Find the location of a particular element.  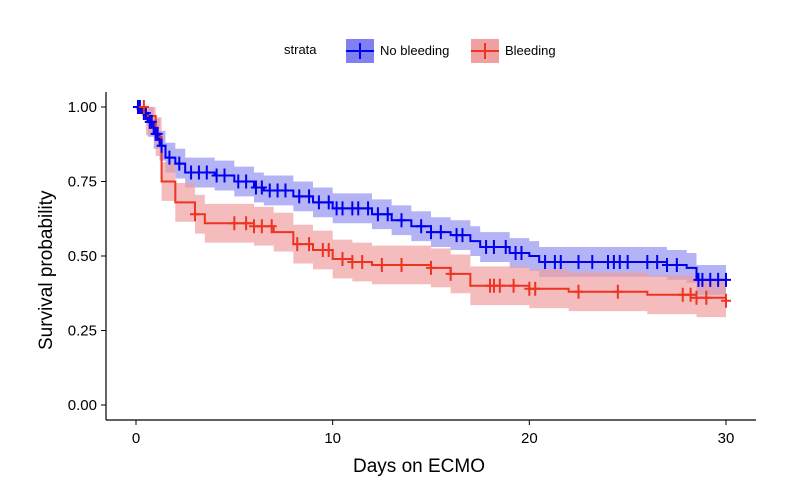

legend: strata No bleeding Bleeding is located at coordinates (420, 51).